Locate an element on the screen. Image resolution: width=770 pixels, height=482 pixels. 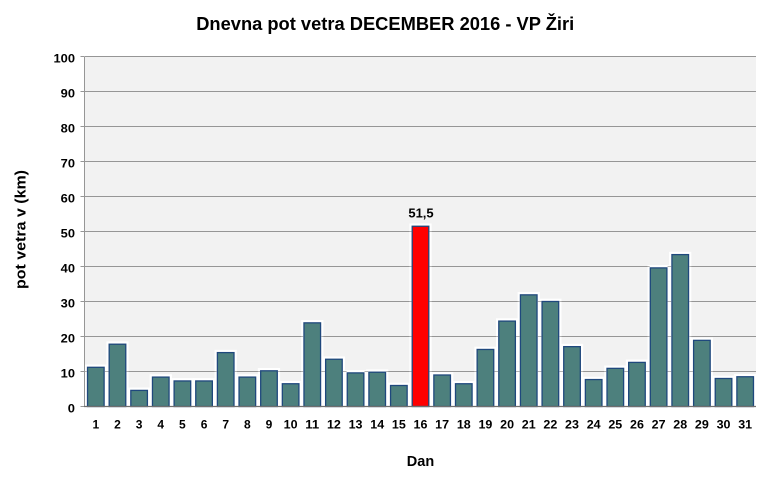
svg-text: 100 is located at coordinates (65, 58).